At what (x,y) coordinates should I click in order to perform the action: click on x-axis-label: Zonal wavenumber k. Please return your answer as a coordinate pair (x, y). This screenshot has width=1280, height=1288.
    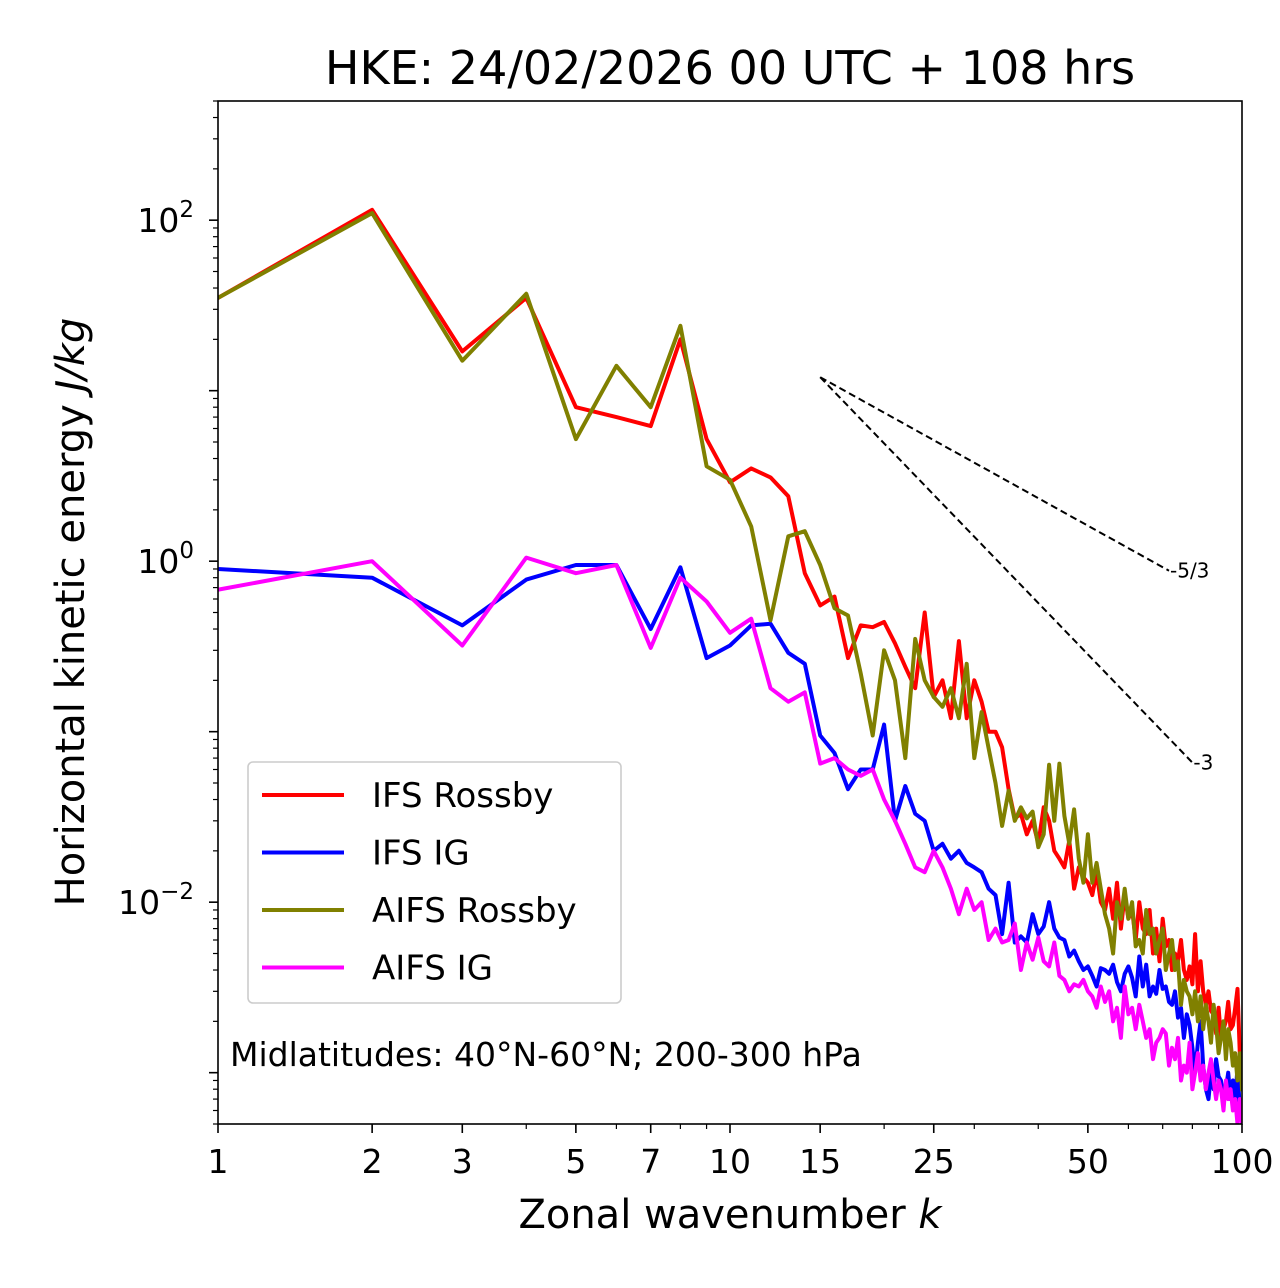
    Looking at the image, I should click on (730, 1215).